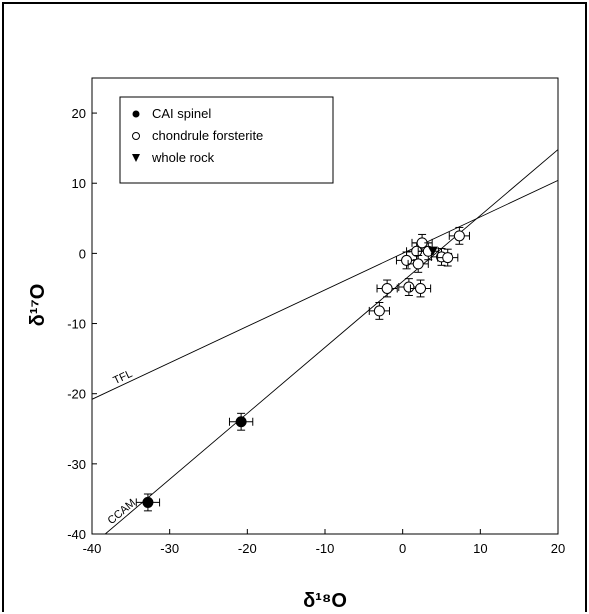 The height and width of the screenshot is (614, 589). What do you see at coordinates (76, 534) in the screenshot?
I see `y-tick-label: -40` at bounding box center [76, 534].